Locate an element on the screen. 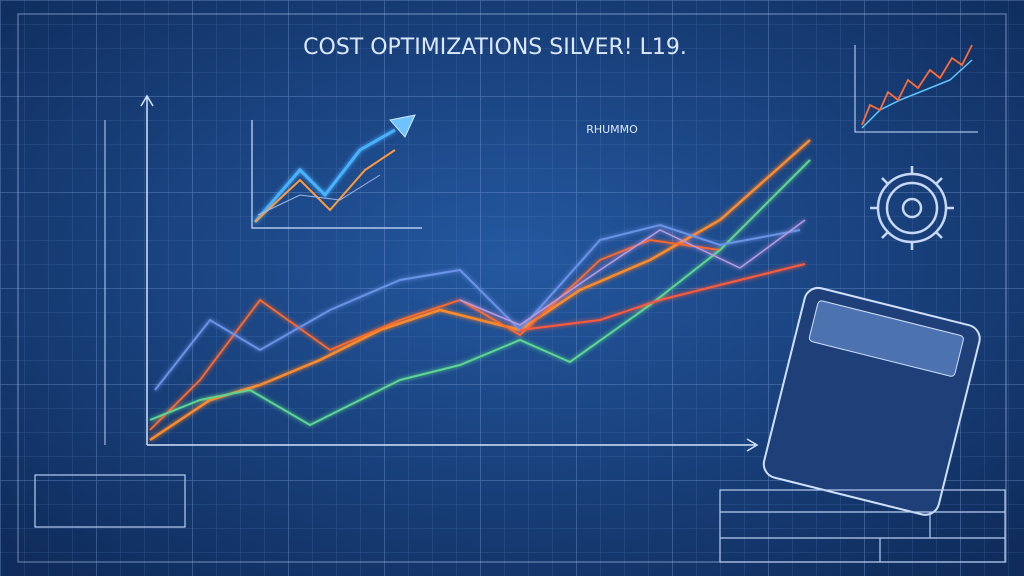  chart-label: RHUMMO is located at coordinates (612, 129).